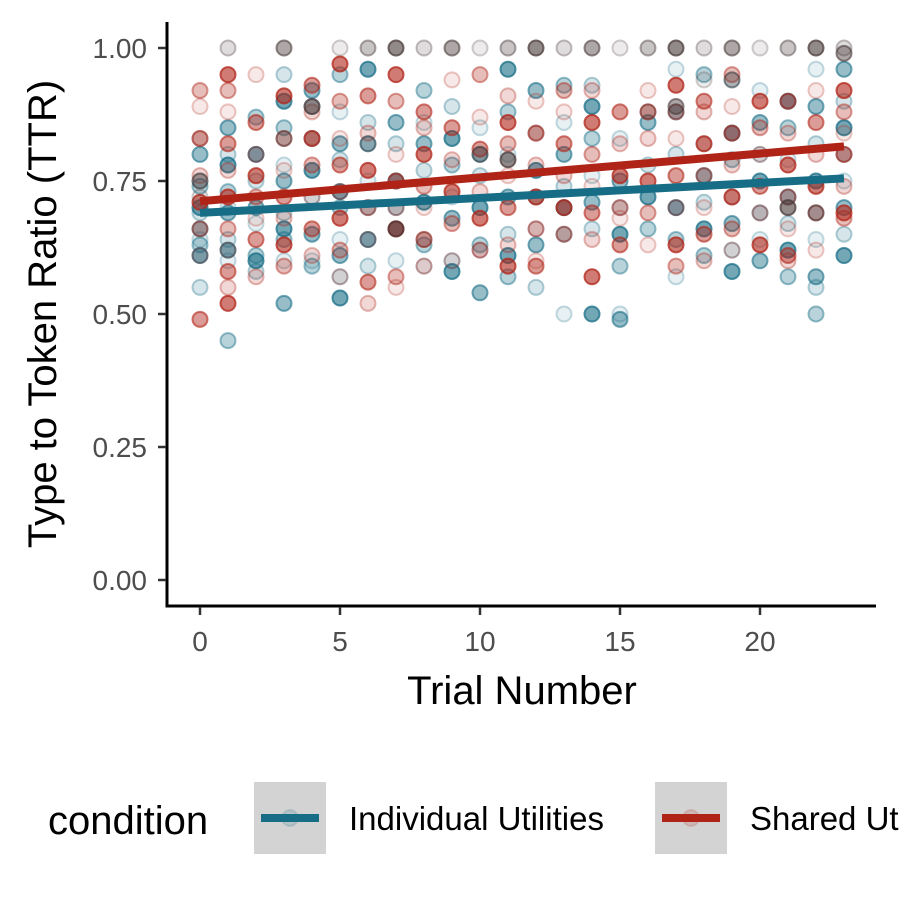 This screenshot has width=900, height=900. Describe the element at coordinates (522, 174) in the screenshot. I see `trend-line` at that location.